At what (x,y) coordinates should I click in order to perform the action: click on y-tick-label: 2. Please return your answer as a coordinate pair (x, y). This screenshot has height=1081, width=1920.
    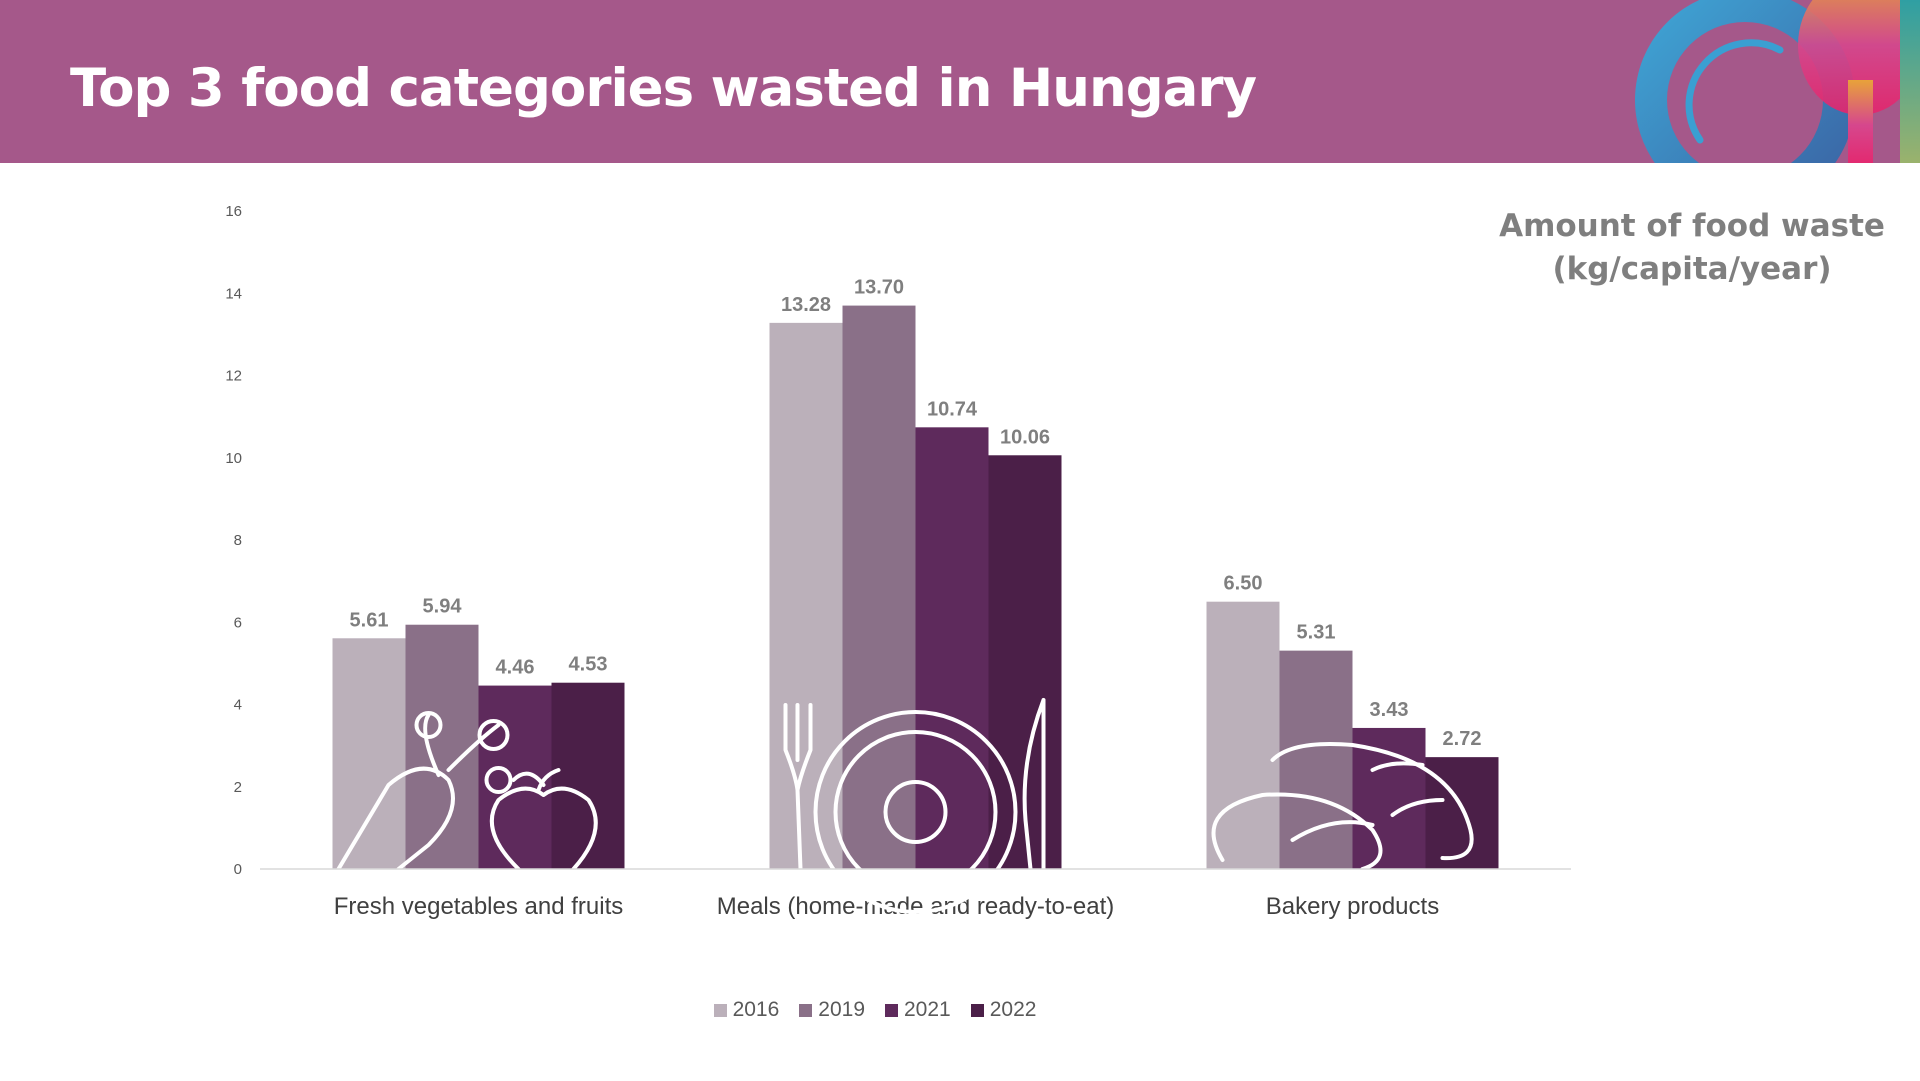
    Looking at the image, I should click on (238, 787).